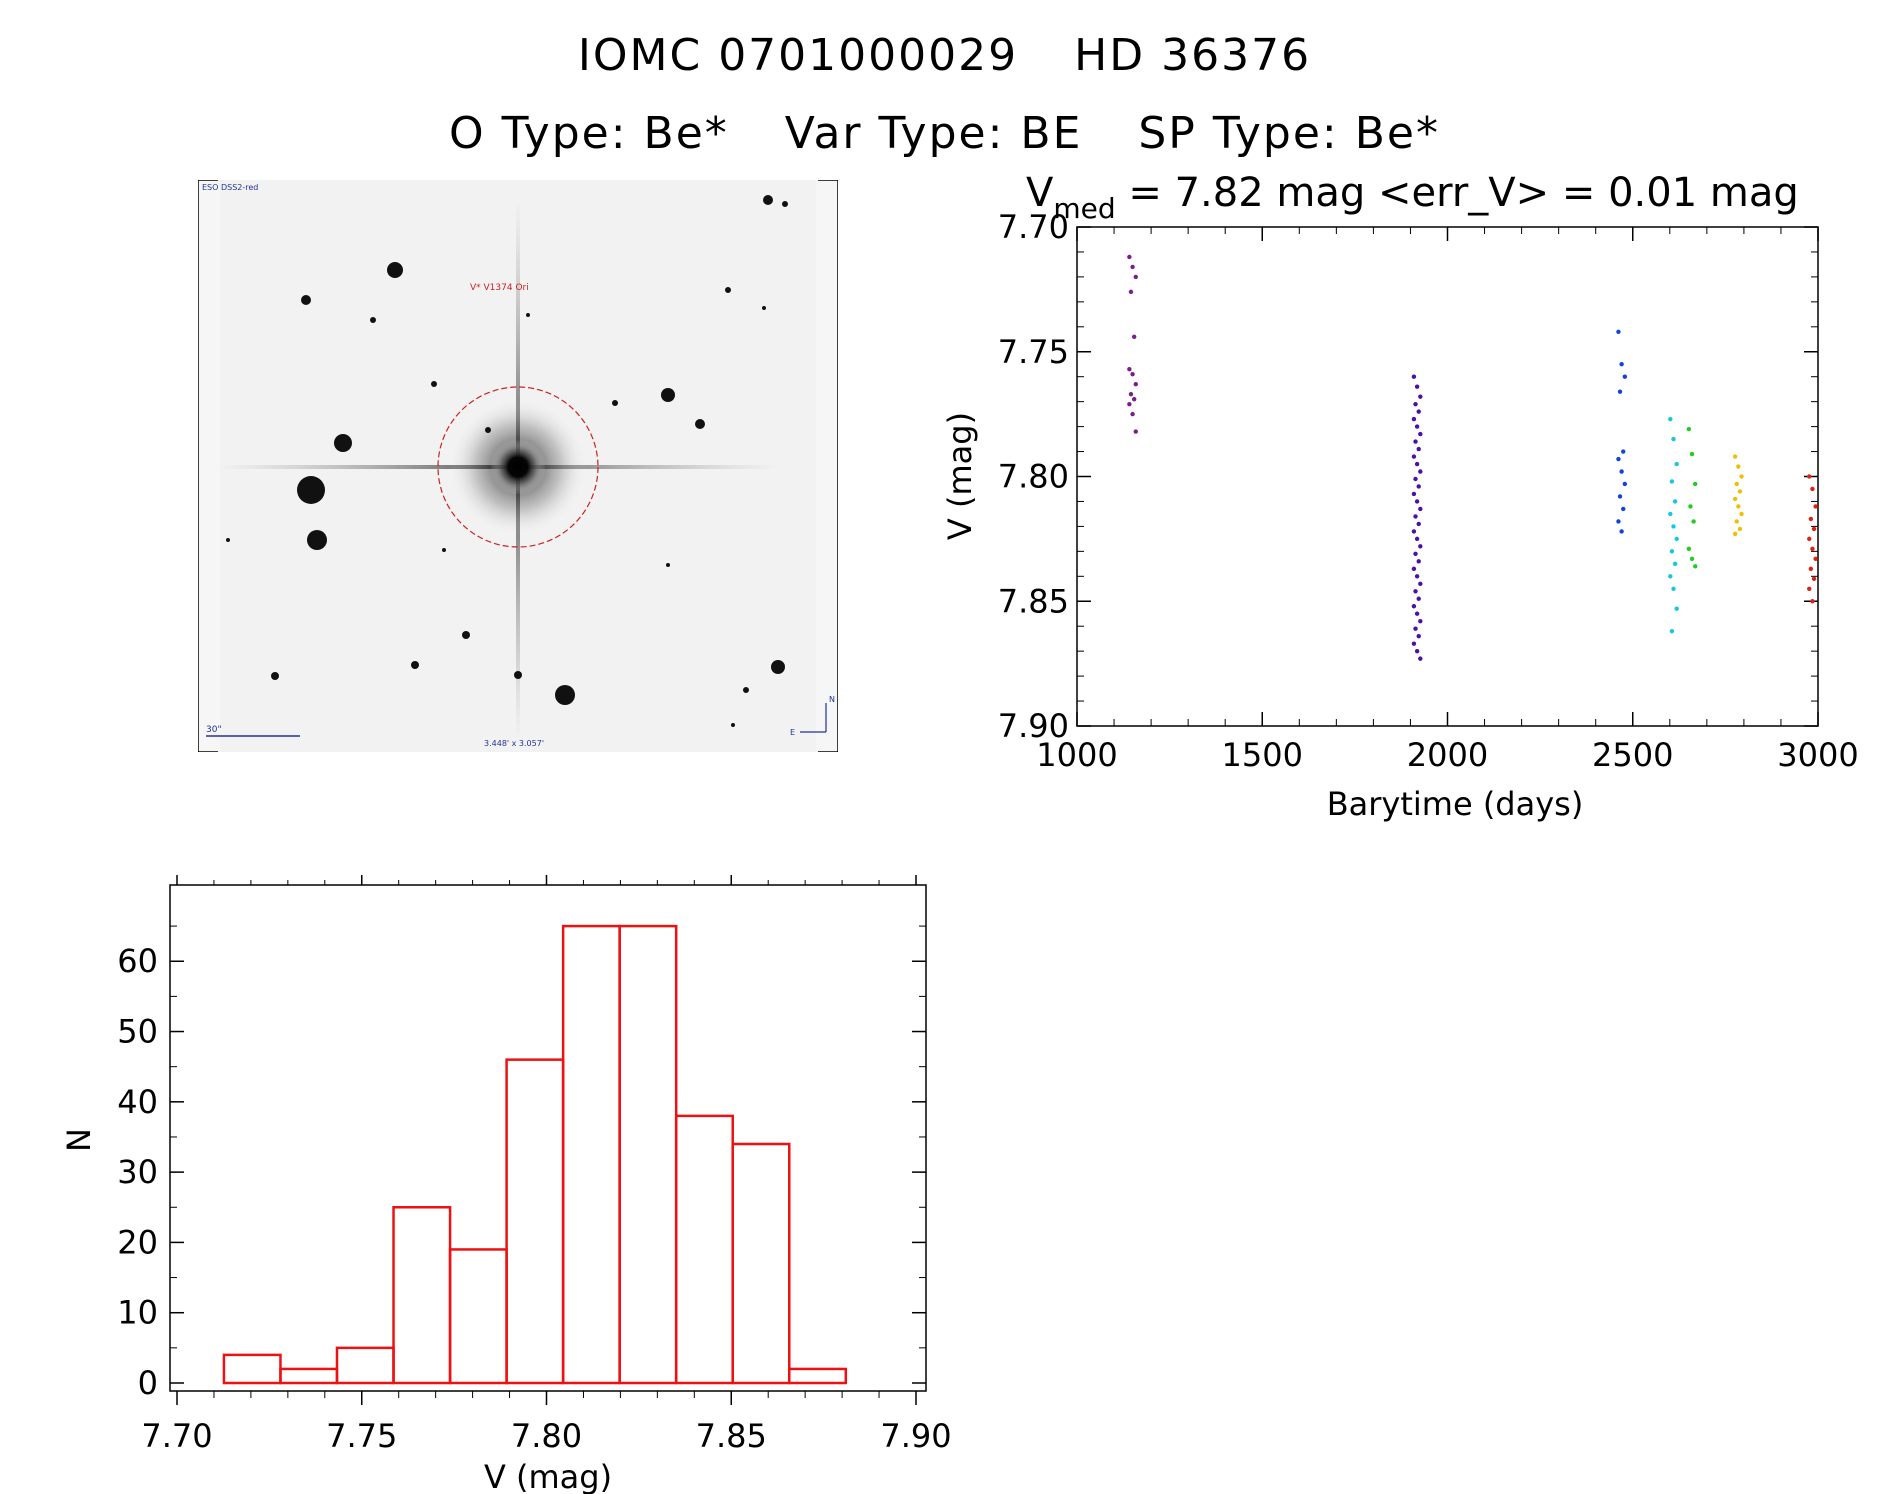 The image size is (1889, 1494). Describe the element at coordinates (361, 1436) in the screenshot. I see `histogram-xtick-label: 7.75` at that location.